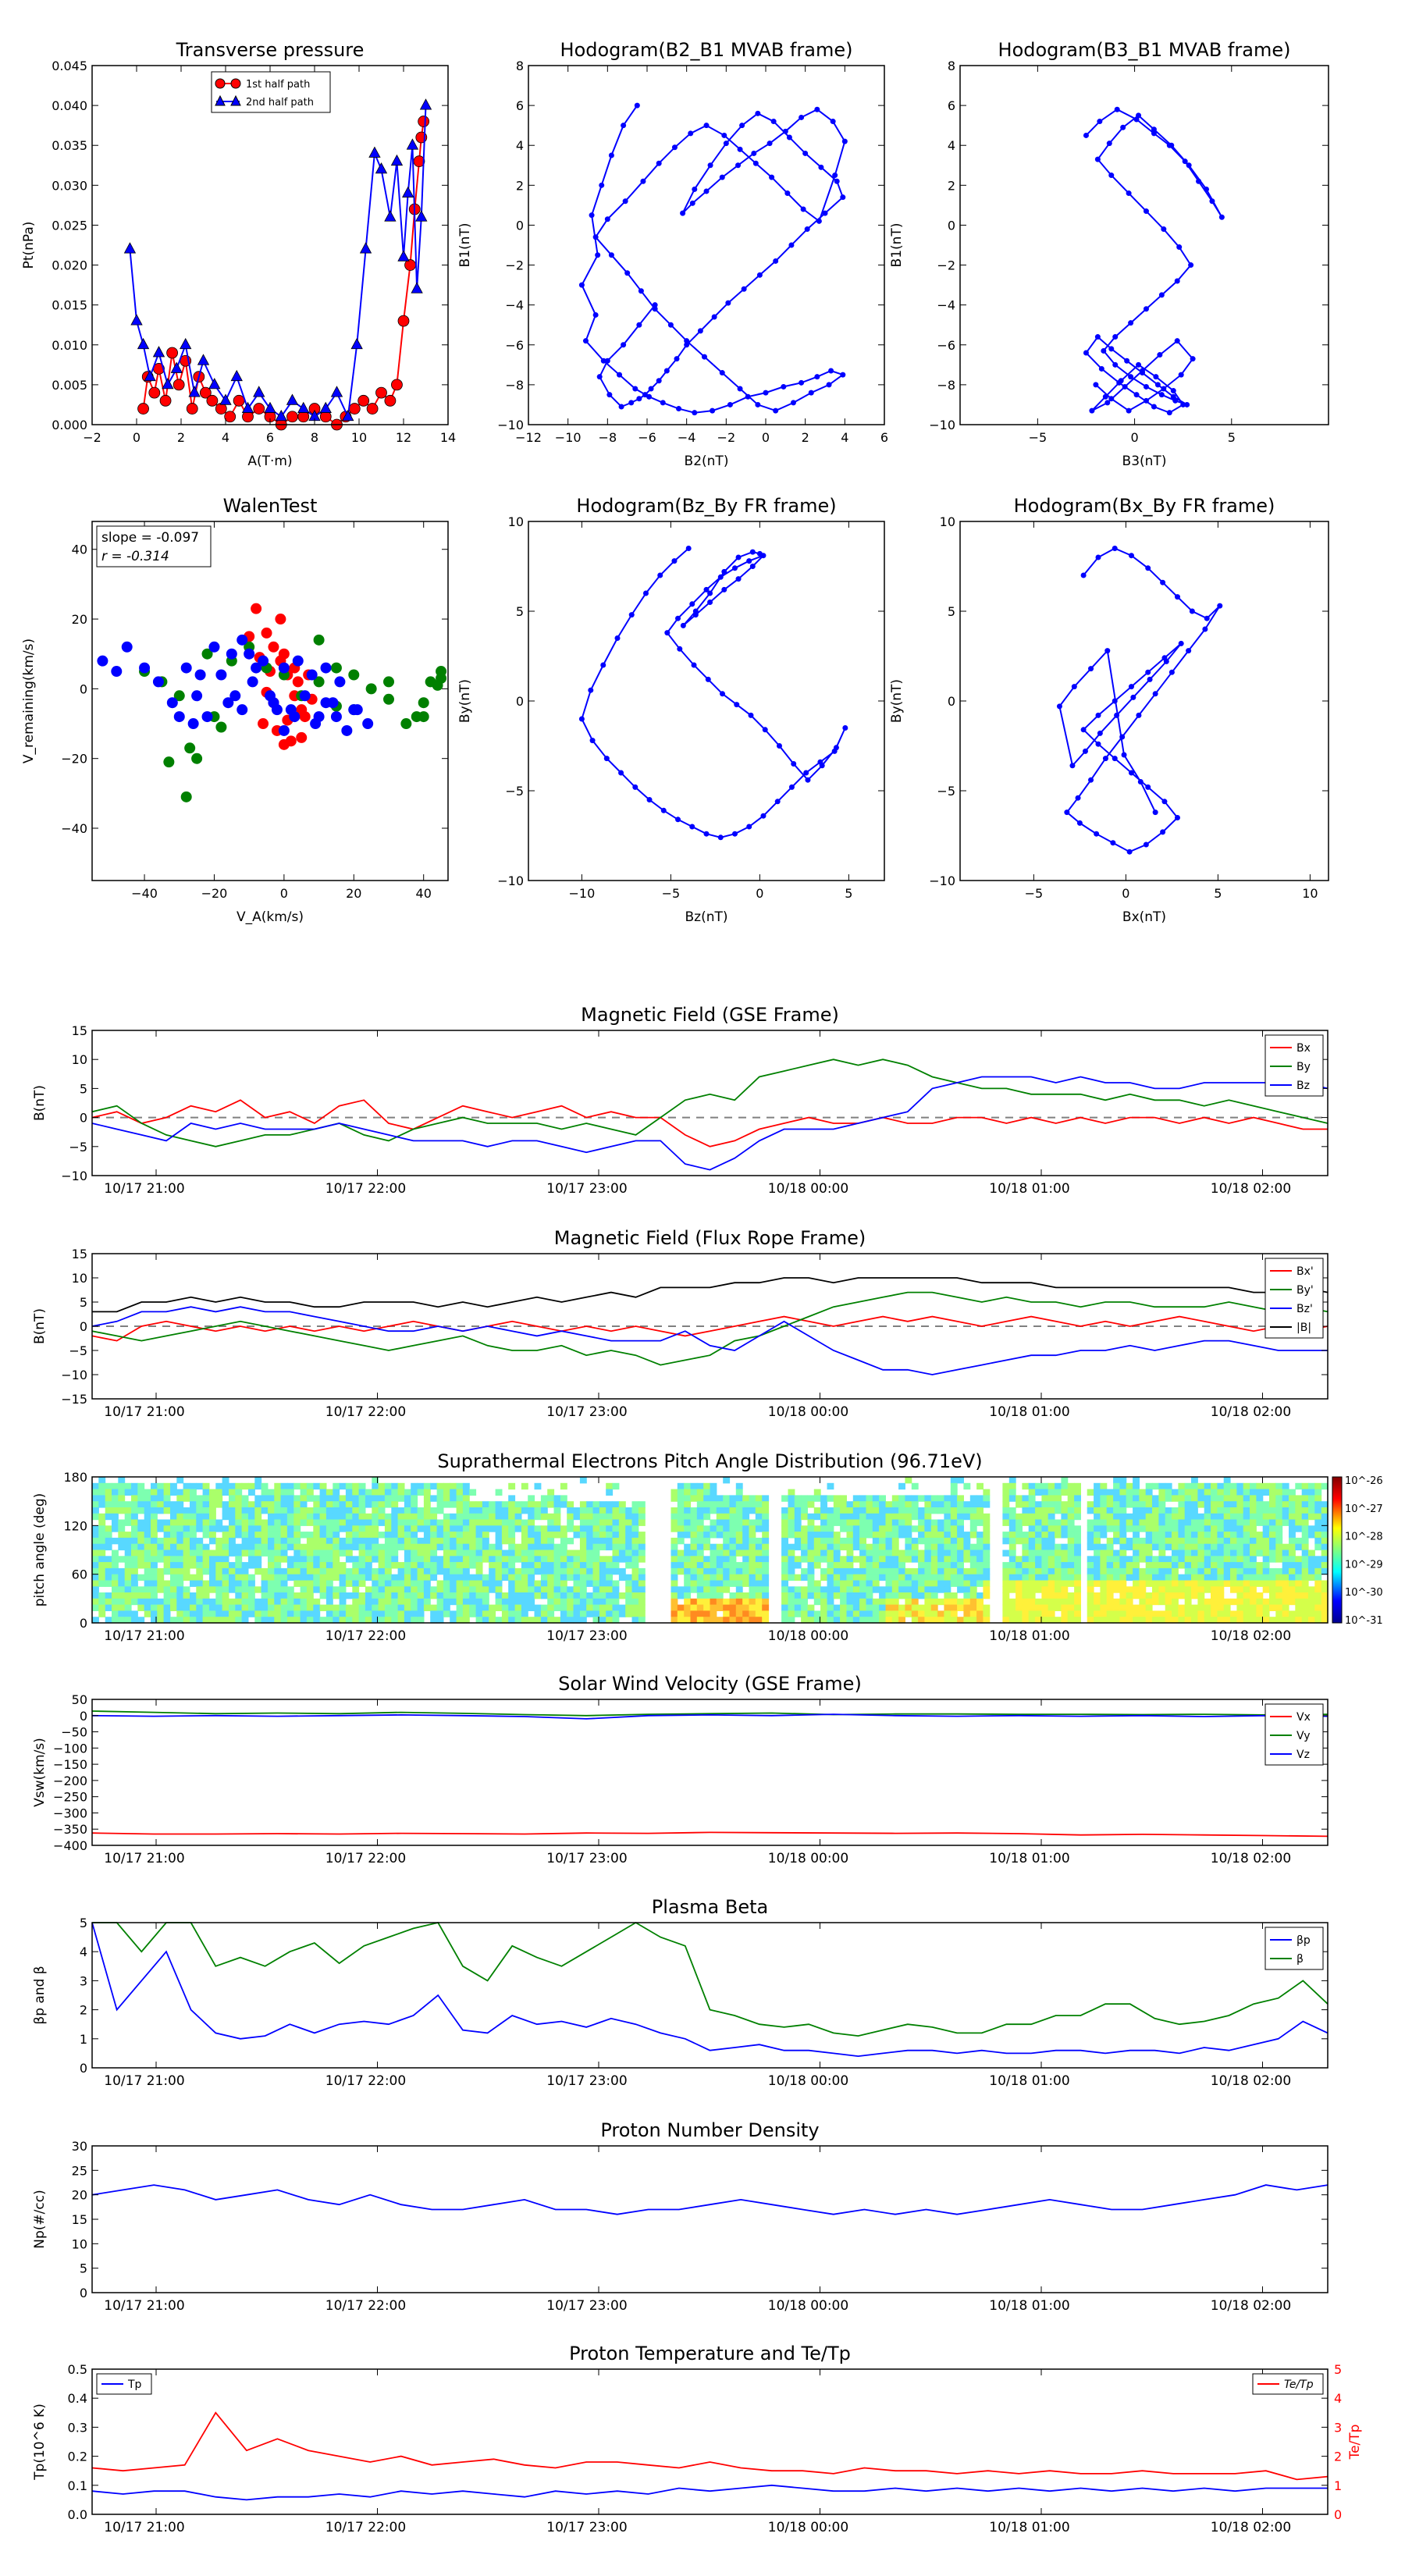 This screenshot has width=1405, height=2576. I want to click on suprathermal-electrons-pad-xtick-label: 10/17 23:00, so click(586, 1636).